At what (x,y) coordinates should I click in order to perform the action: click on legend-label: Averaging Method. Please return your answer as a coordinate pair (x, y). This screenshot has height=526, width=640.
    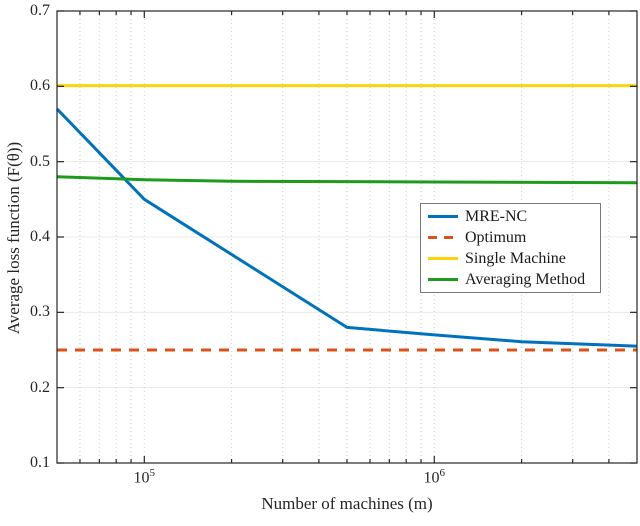
    Looking at the image, I should click on (525, 279).